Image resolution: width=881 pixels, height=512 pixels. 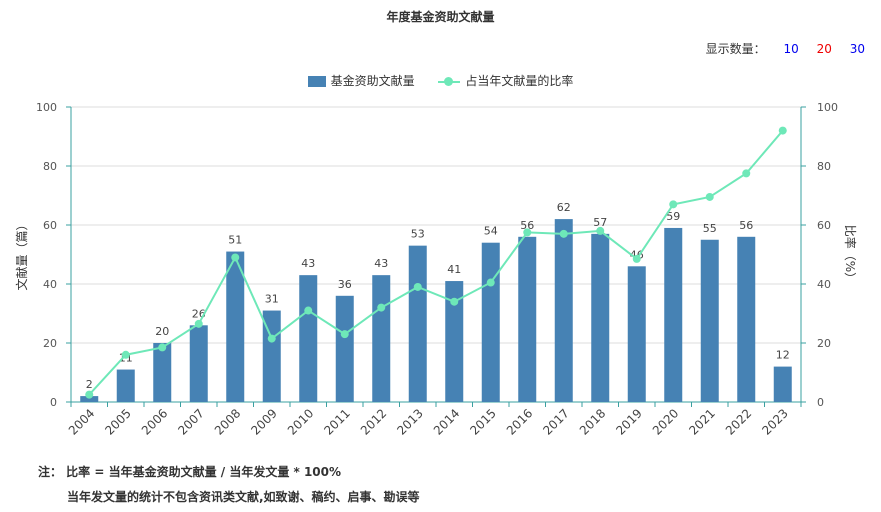 What do you see at coordinates (50, 343) in the screenshot?
I see `y-tick-label: 20` at bounding box center [50, 343].